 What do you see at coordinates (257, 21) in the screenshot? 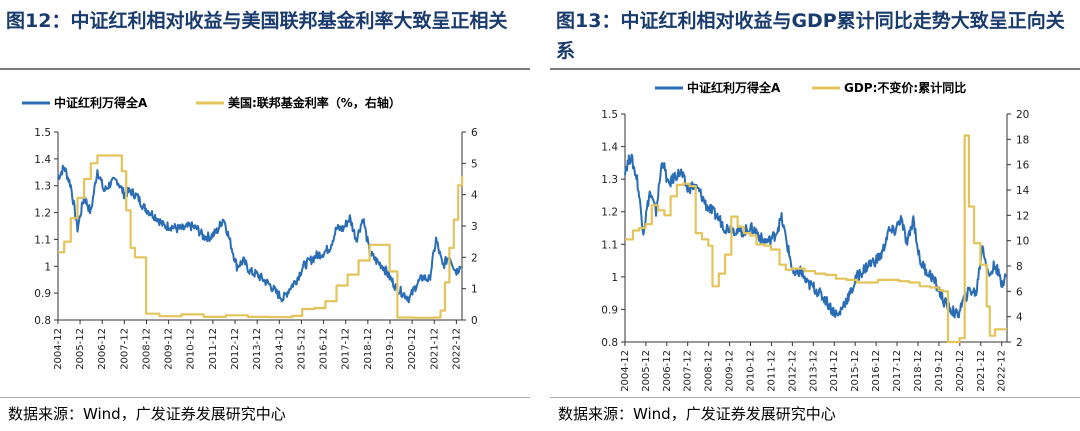
I see `chart-title: 图12：中证红利相对收益与美国联邦基金利率大致呈正相关` at bounding box center [257, 21].